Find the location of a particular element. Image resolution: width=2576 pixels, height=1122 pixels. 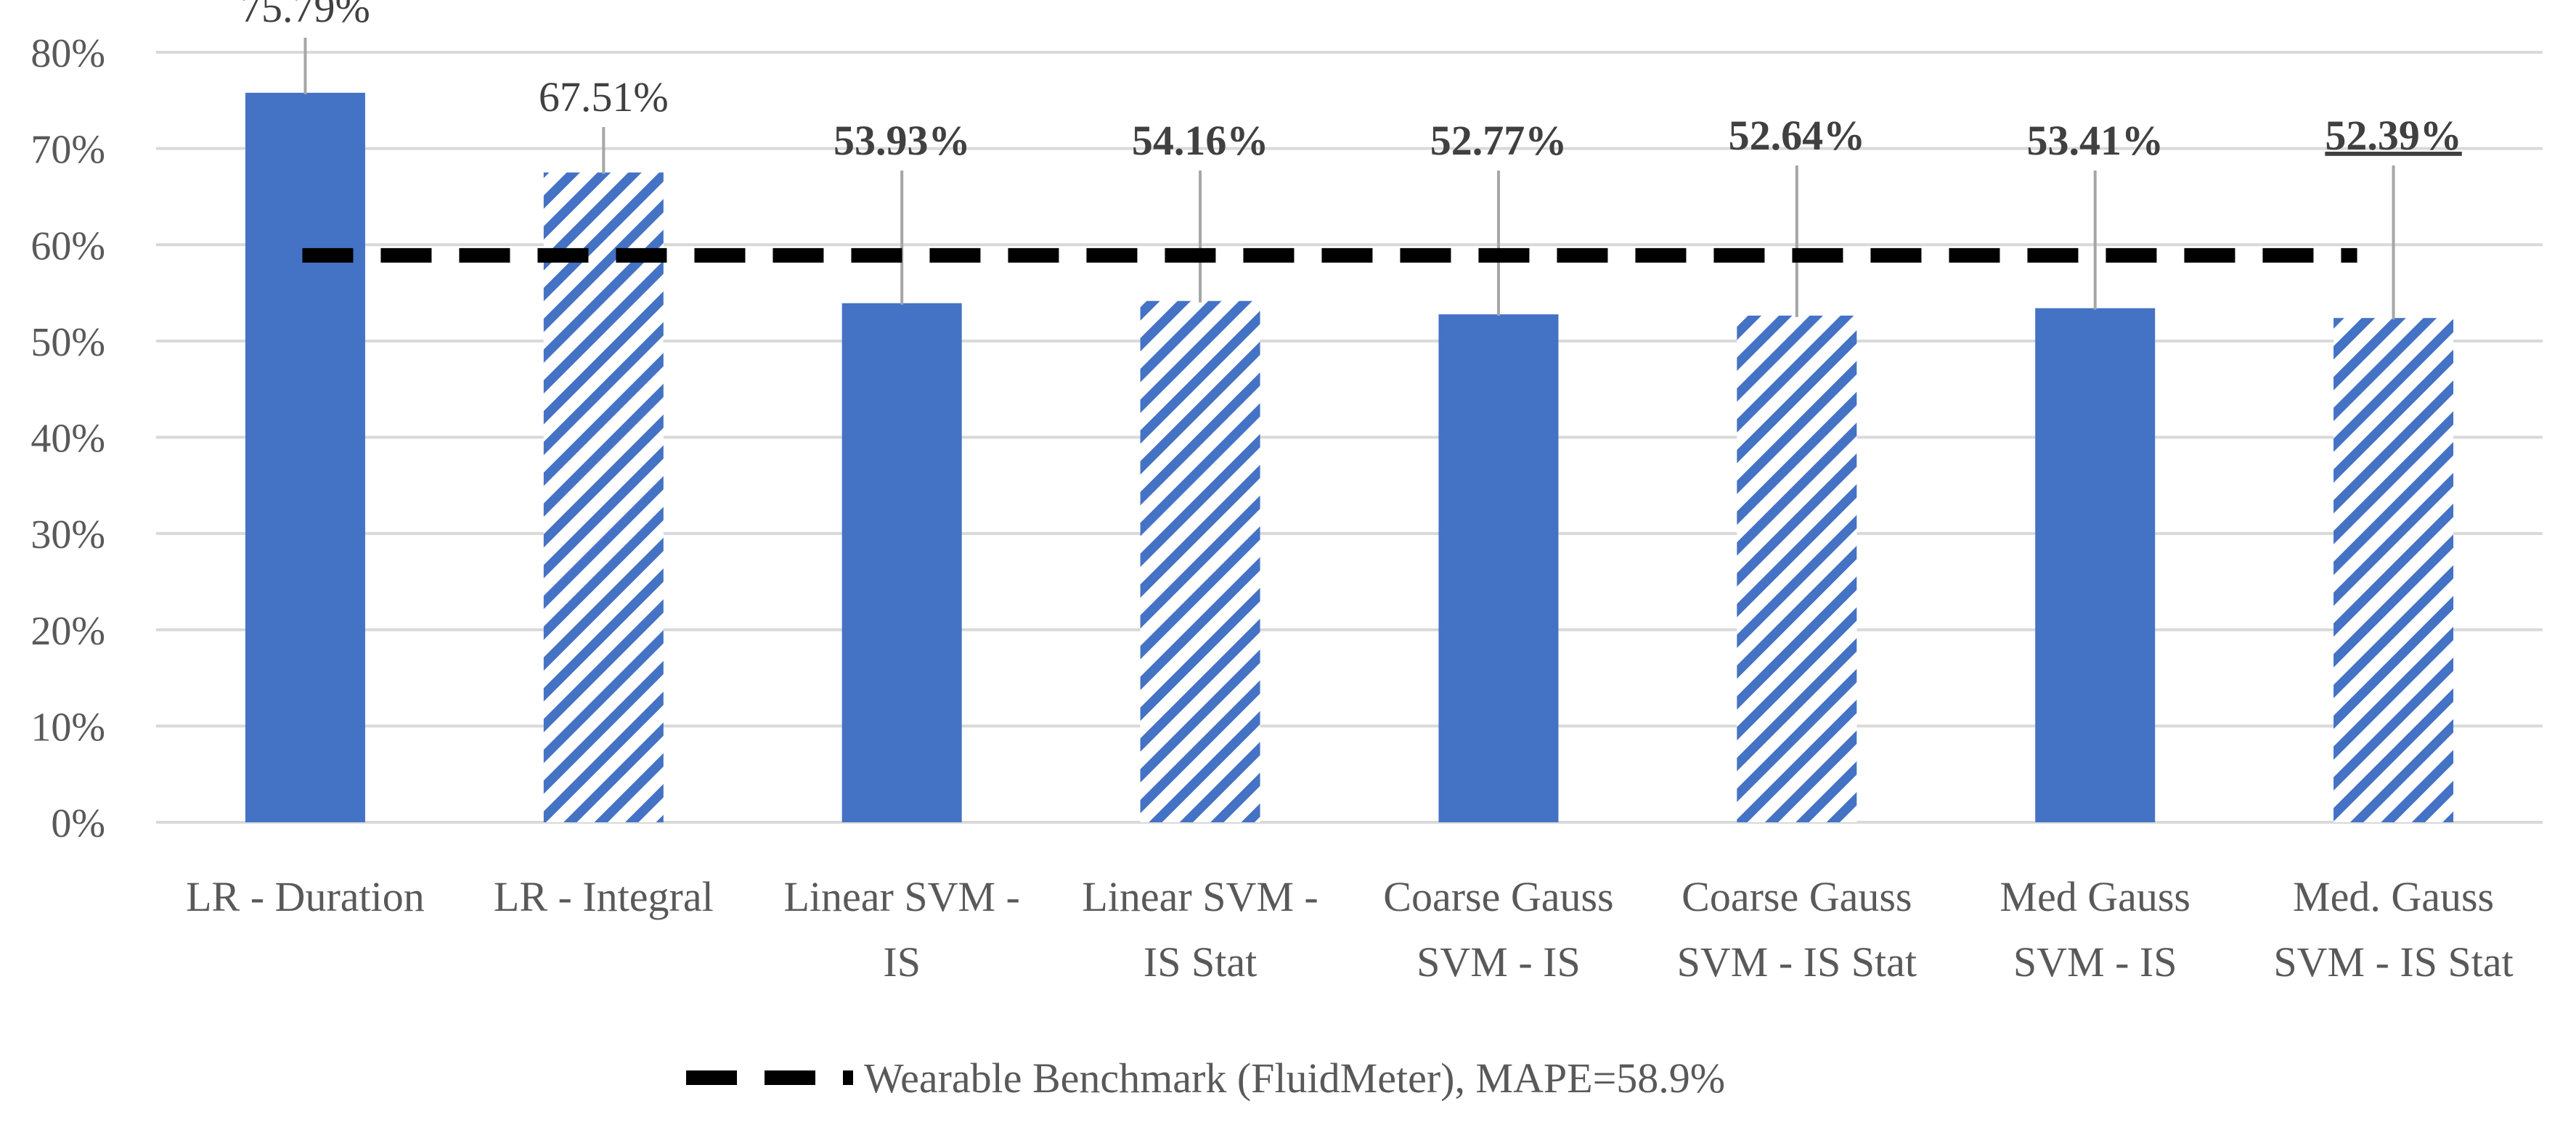

data-label: 54.16% is located at coordinates (1200, 140).